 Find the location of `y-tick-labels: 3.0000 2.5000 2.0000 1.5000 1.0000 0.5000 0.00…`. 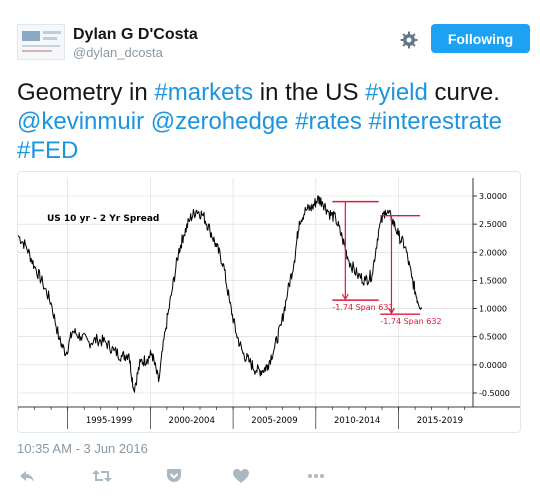

y-tick-labels: 3.0000 2.5000 2.0000 1.5000 1.0000 0.5000 0.00… is located at coordinates (491, 295).